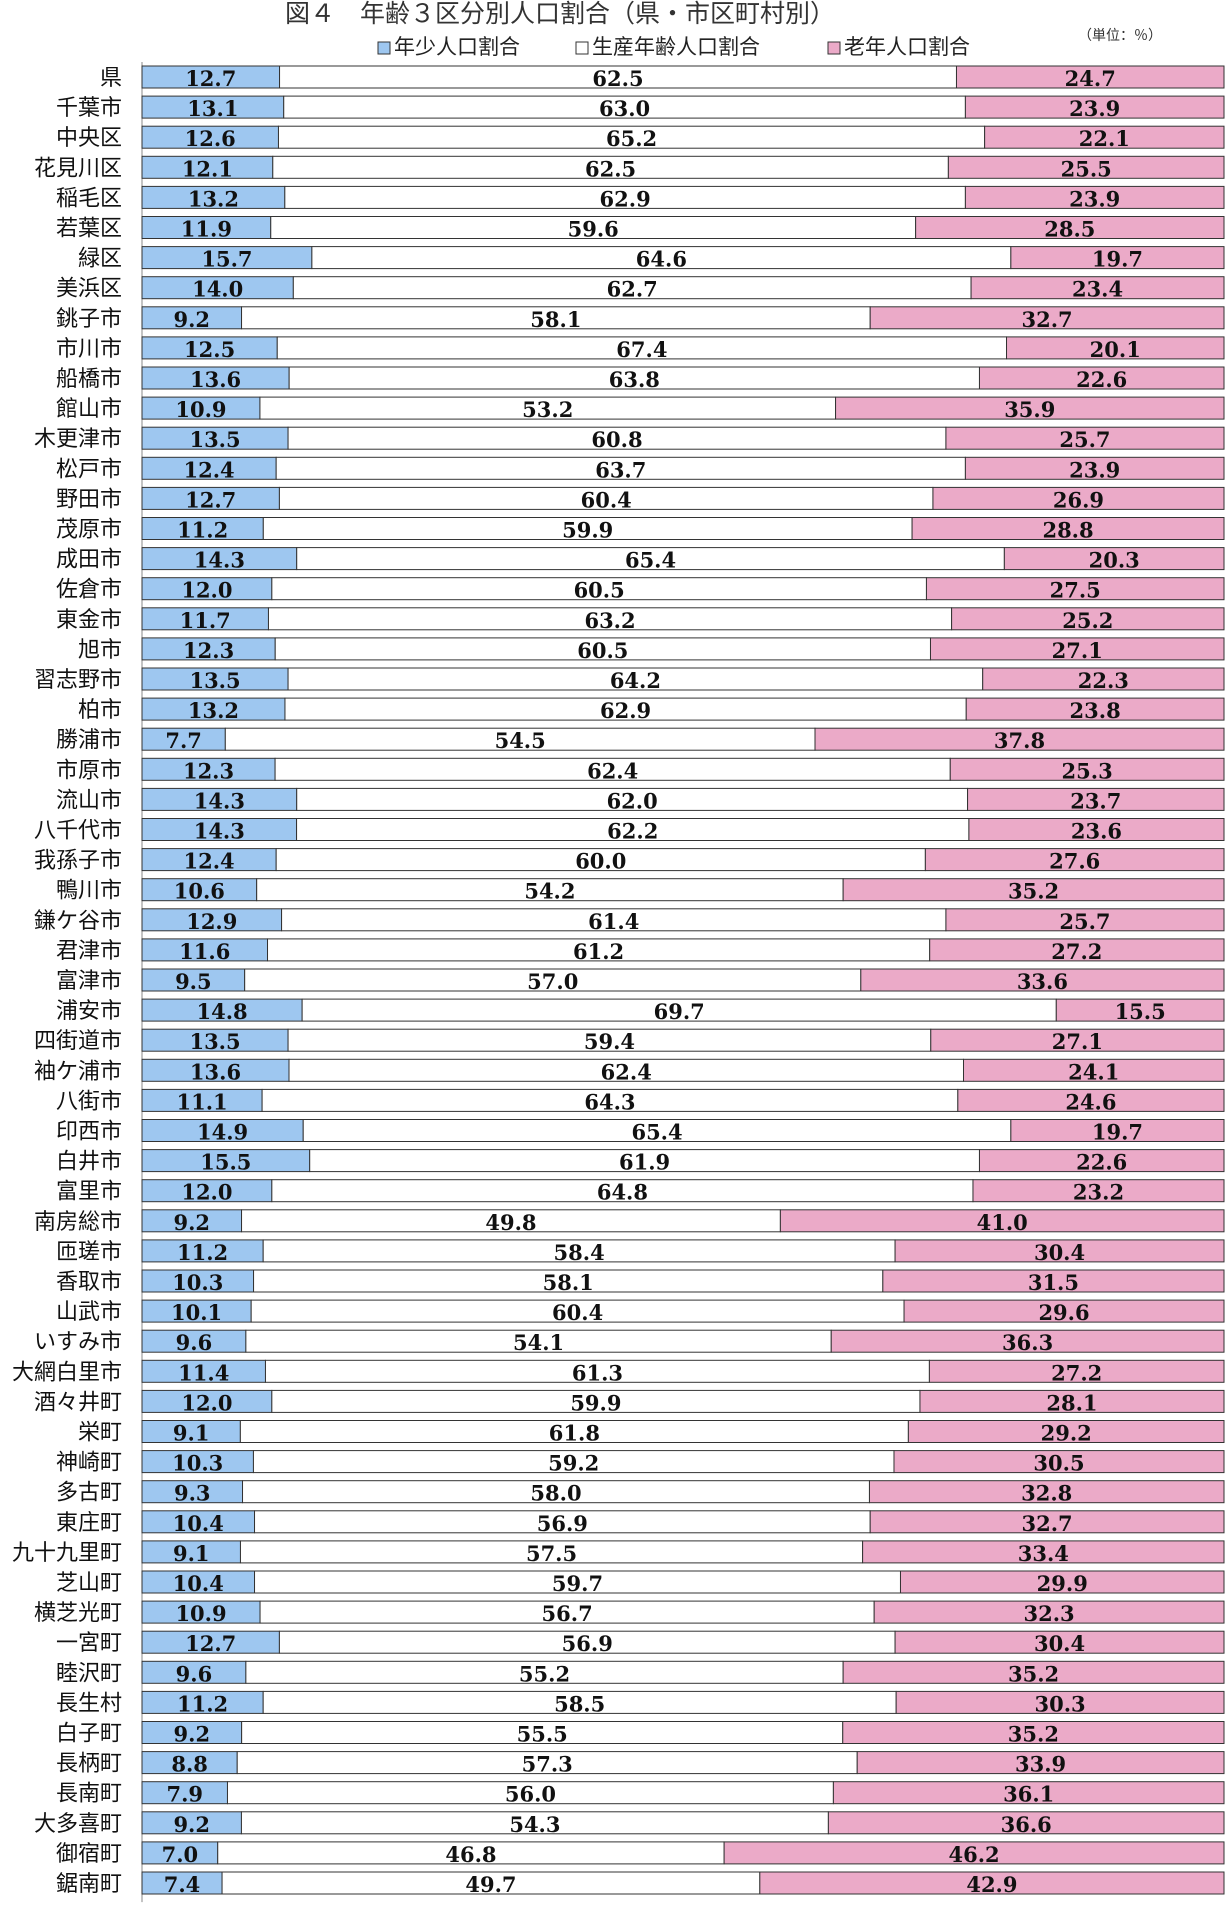 The height and width of the screenshot is (1926, 1228). Describe the element at coordinates (194, 1342) in the screenshot. I see `data-label: 9.6` at that location.